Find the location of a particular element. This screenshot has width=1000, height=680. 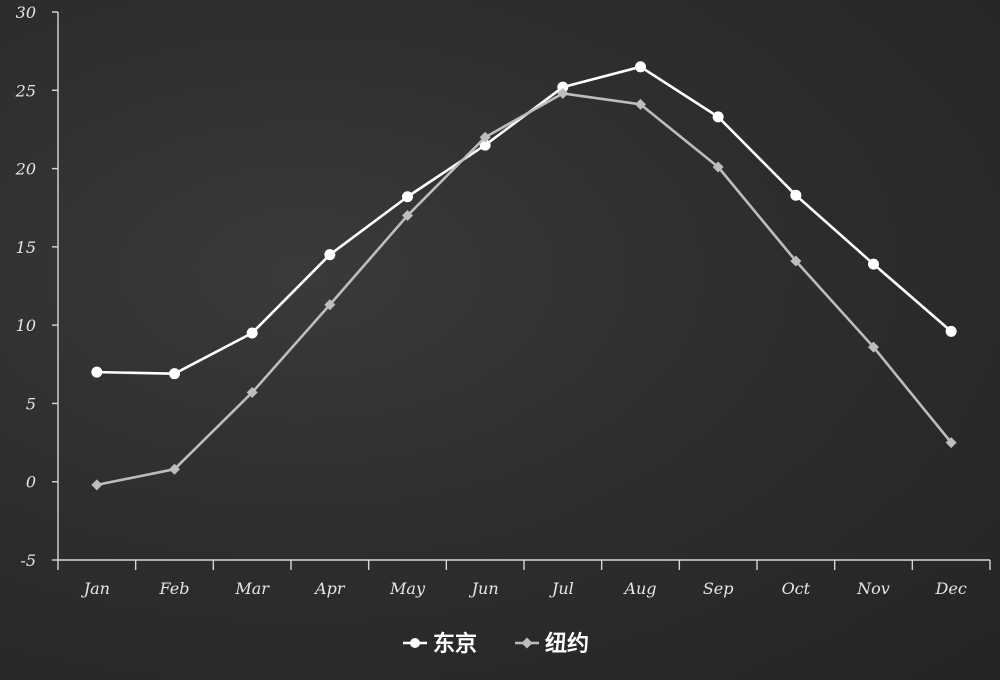

x-tick-label-oct: Oct is located at coordinates (796, 588).